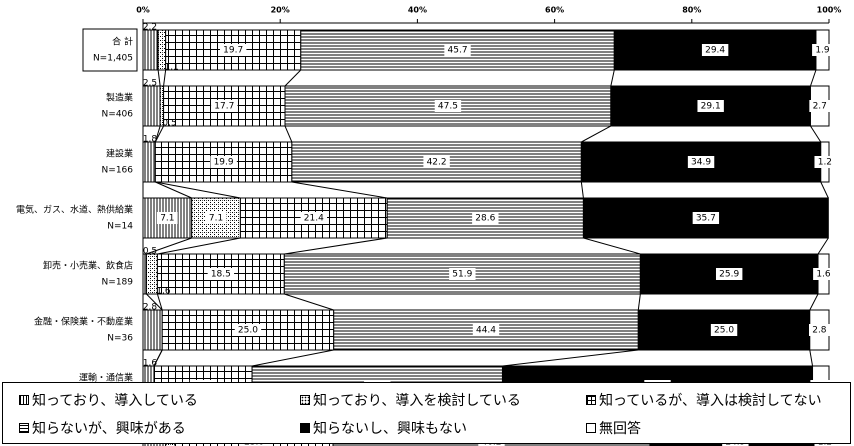 Image resolution: width=854 pixels, height=446 pixels. What do you see at coordinates (120, 227) in the screenshot?
I see `category-count: N=14` at bounding box center [120, 227].